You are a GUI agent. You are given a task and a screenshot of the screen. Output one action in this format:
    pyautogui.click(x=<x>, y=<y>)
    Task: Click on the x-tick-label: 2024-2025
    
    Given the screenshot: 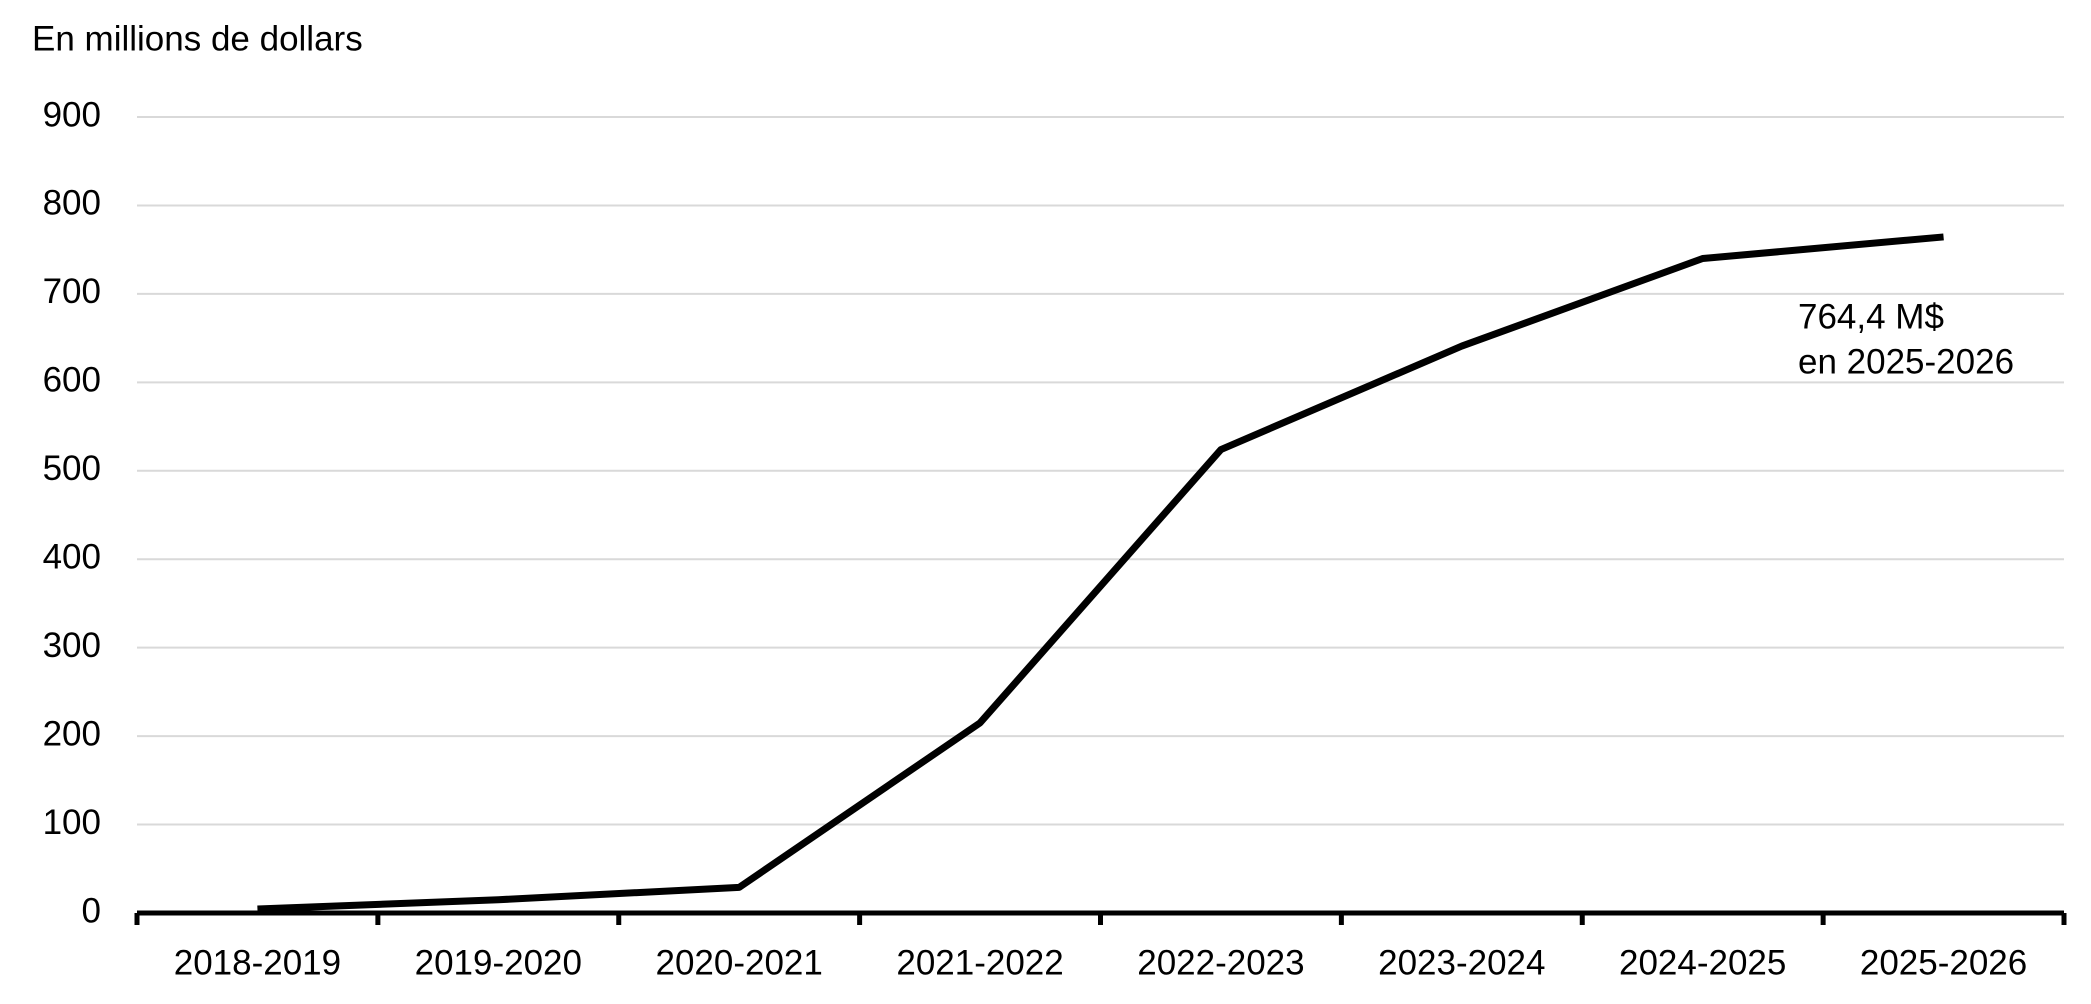 What is the action you would take?
    pyautogui.click(x=1702, y=962)
    